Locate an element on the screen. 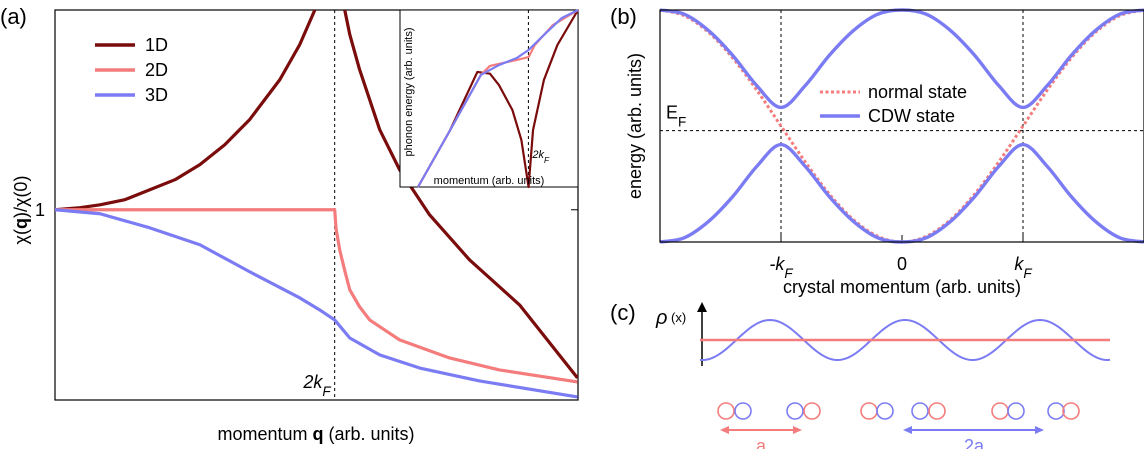 The image size is (1144, 449). panel-label: (c) is located at coordinates (623, 312).